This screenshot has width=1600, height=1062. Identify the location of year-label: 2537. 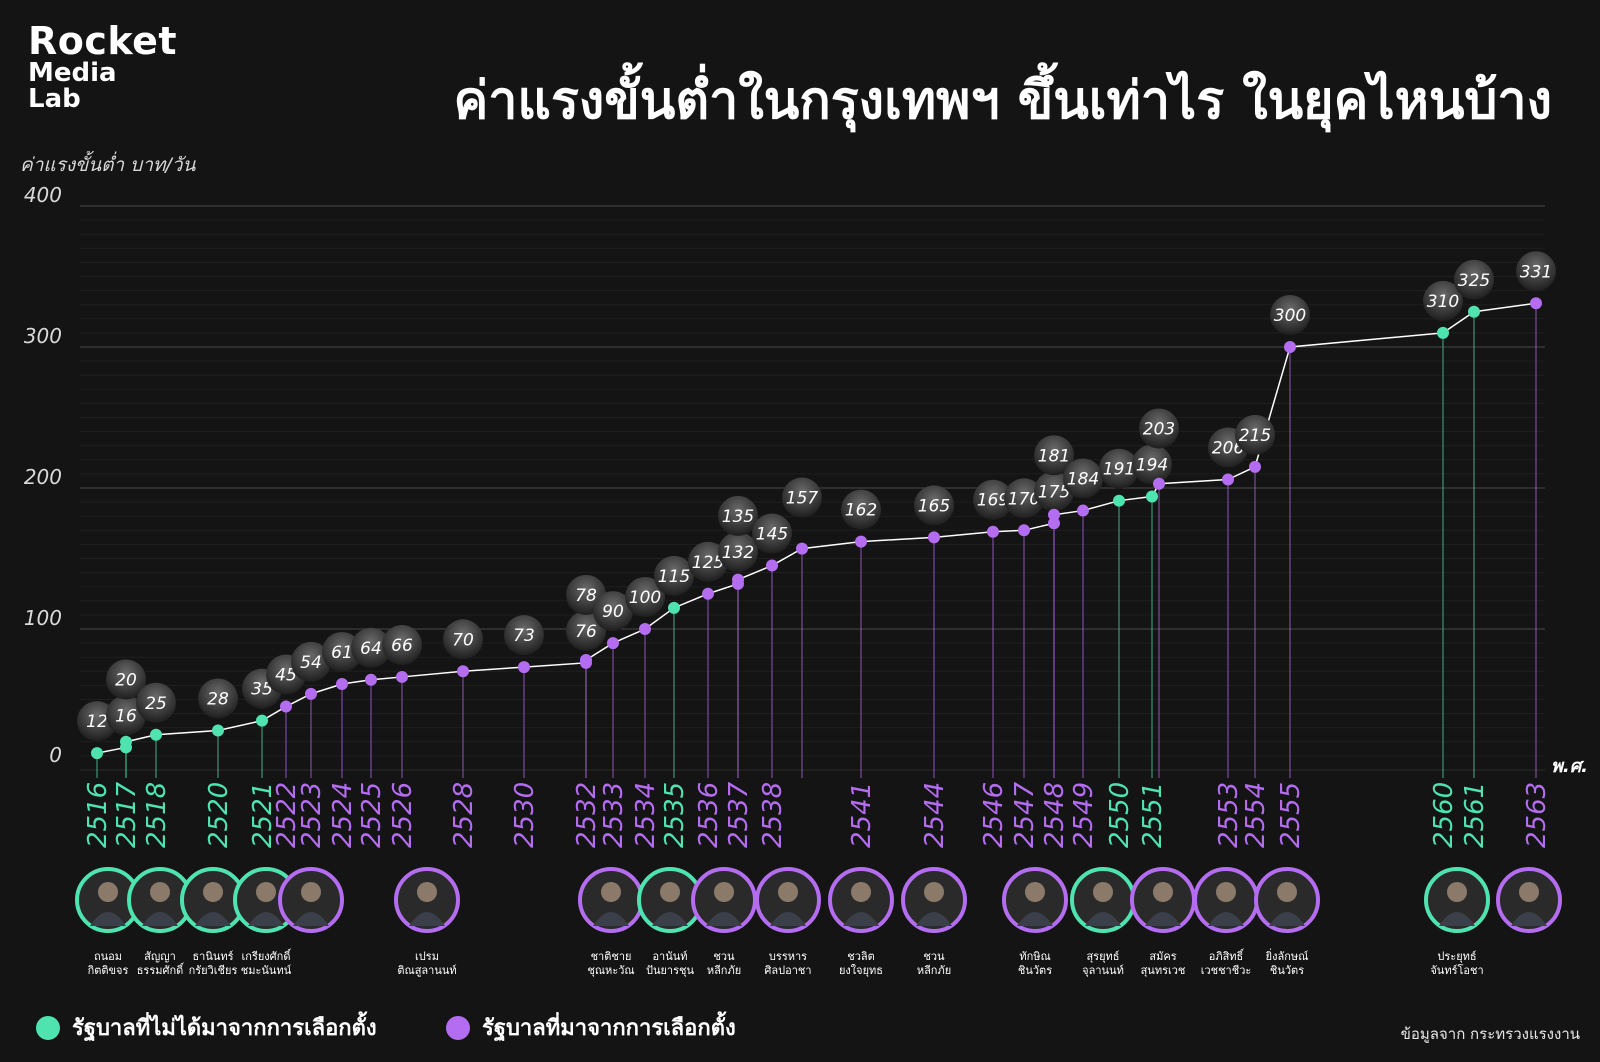
(739, 814).